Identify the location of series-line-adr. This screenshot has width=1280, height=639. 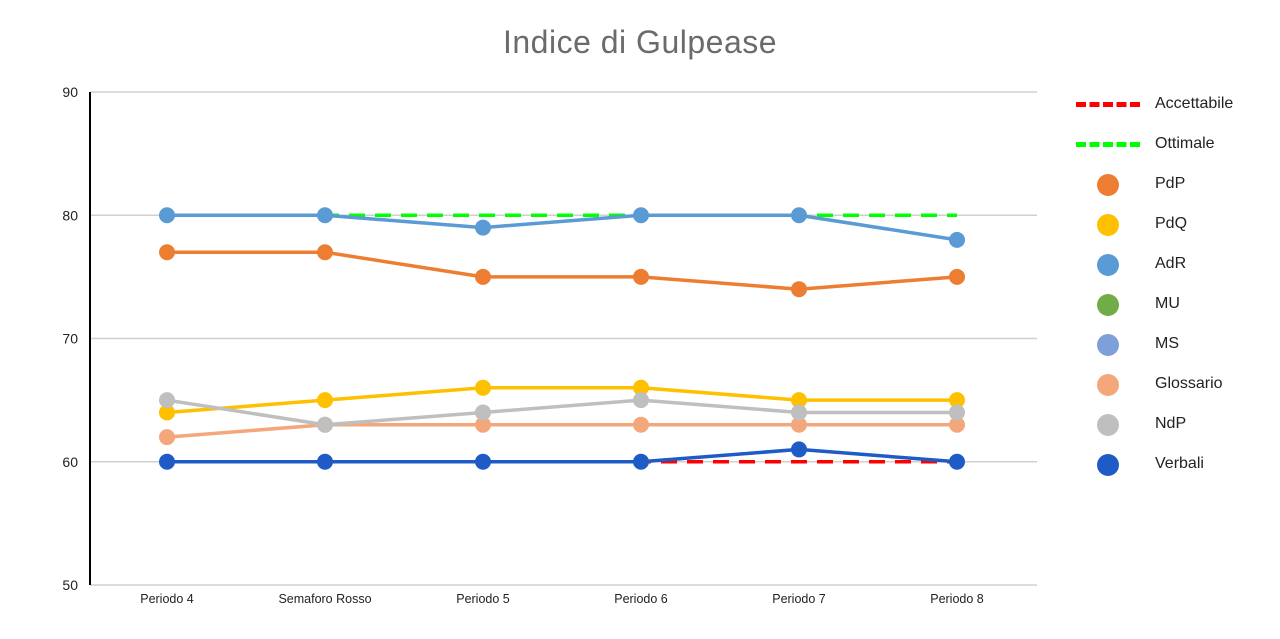
(562, 227).